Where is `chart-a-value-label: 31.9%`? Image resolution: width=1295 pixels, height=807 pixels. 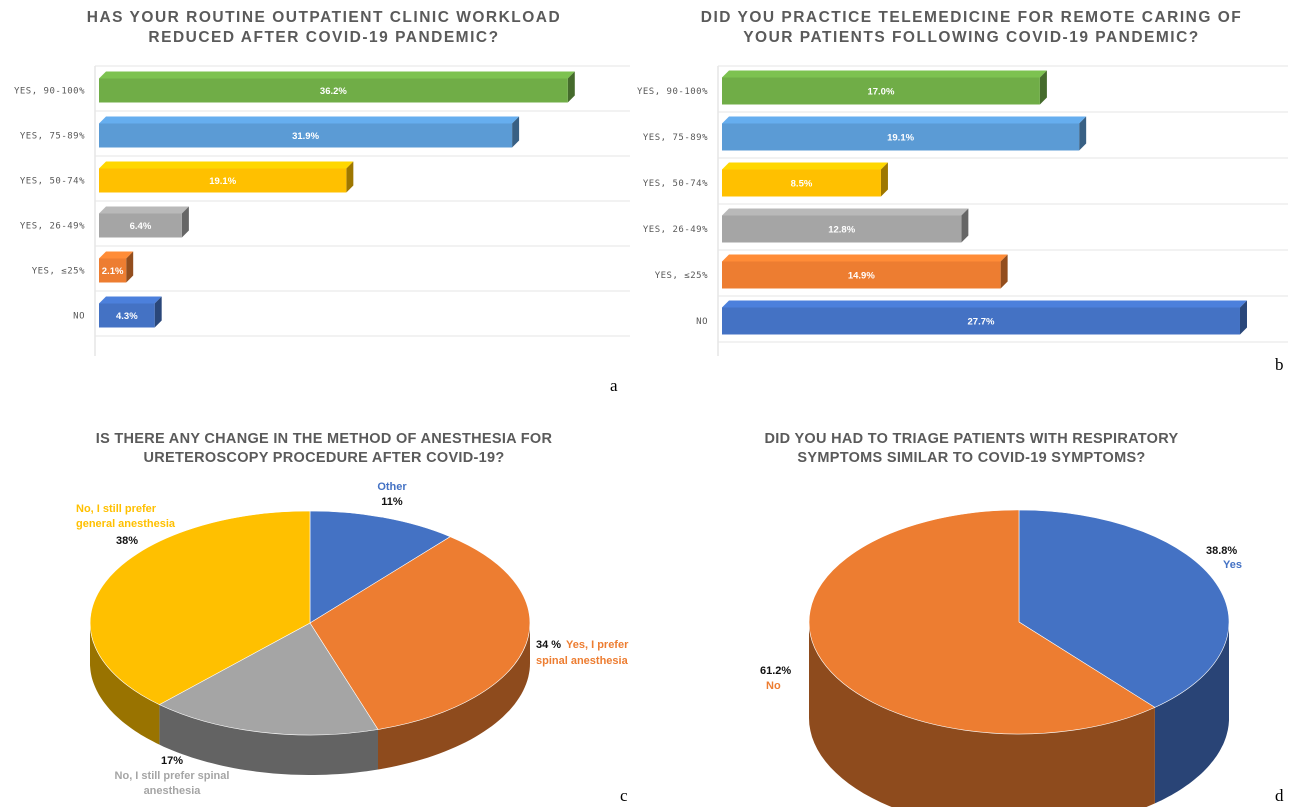
chart-a-value-label: 31.9% is located at coordinates (305, 136).